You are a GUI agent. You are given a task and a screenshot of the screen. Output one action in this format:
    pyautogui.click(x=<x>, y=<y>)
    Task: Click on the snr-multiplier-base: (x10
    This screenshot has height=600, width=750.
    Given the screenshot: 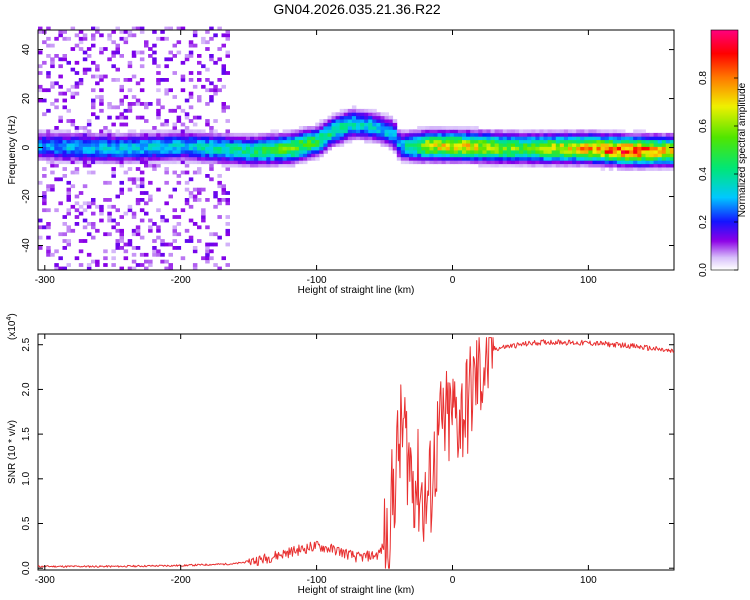 What is the action you would take?
    pyautogui.click(x=12, y=330)
    